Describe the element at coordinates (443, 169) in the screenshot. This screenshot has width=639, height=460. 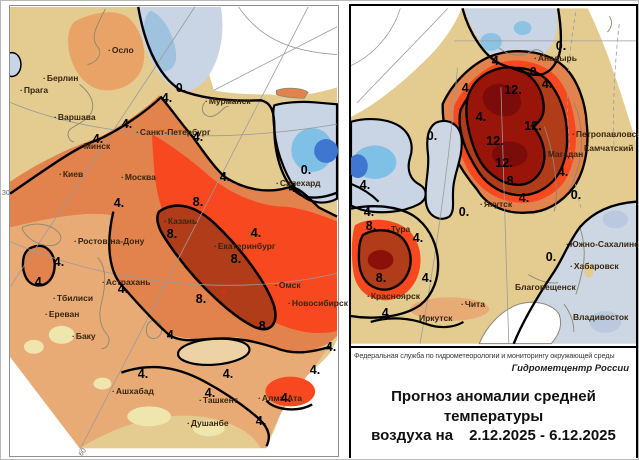
I see `central-cold-blob` at that location.